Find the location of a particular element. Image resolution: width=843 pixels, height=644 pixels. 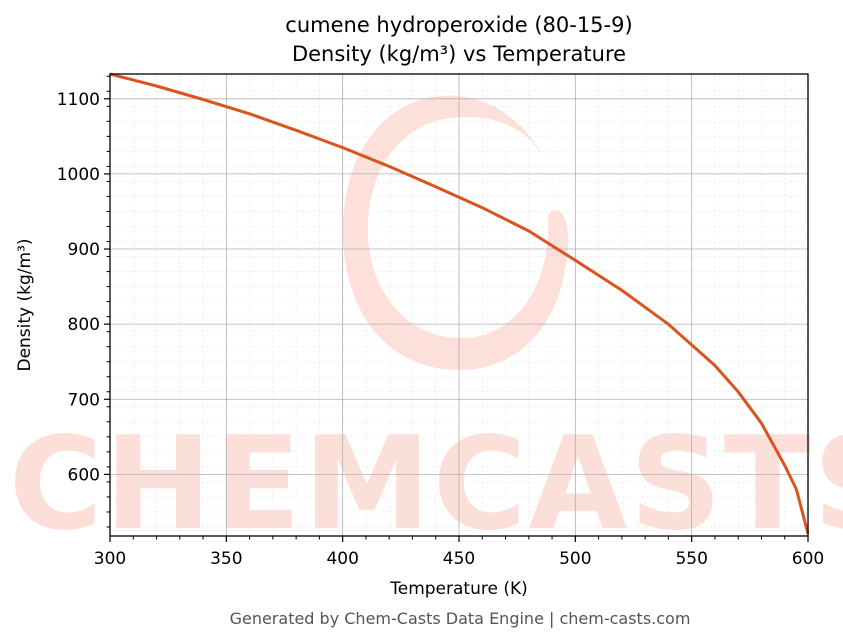

y-tick-label: 800 is located at coordinates (84, 325).